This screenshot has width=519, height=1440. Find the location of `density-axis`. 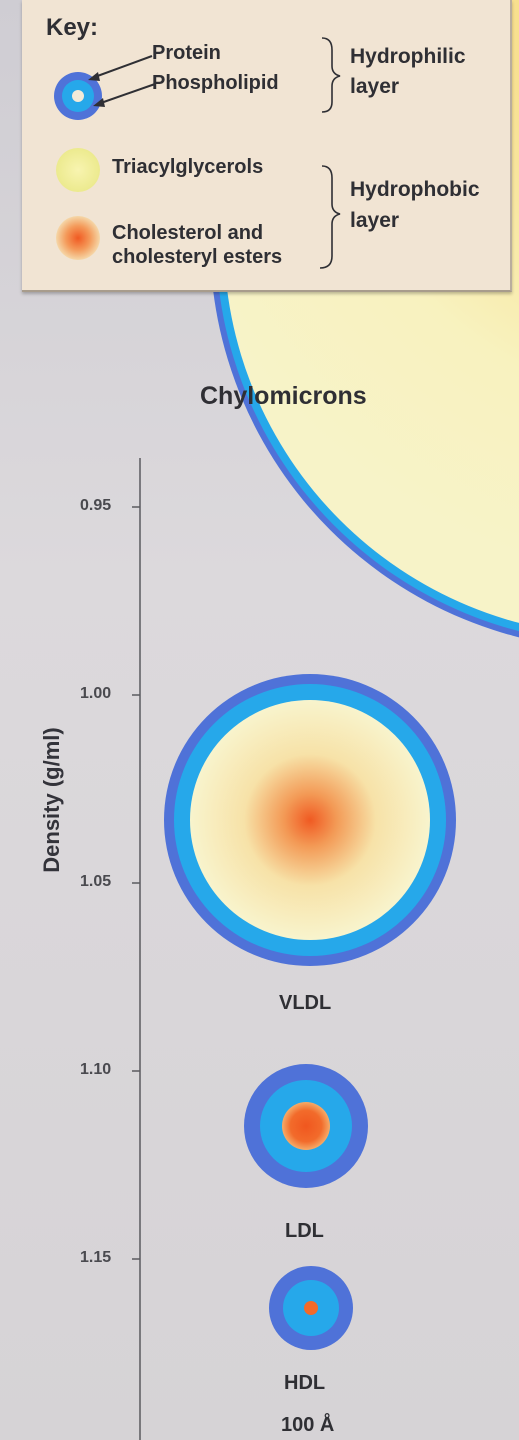

density-axis is located at coordinates (136, 949).